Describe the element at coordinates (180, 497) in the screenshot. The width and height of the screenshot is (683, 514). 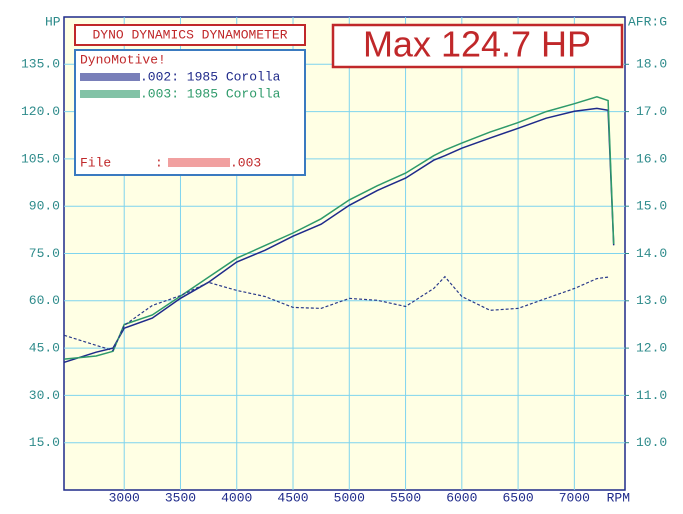
I see `x-tick-label: 3500` at that location.